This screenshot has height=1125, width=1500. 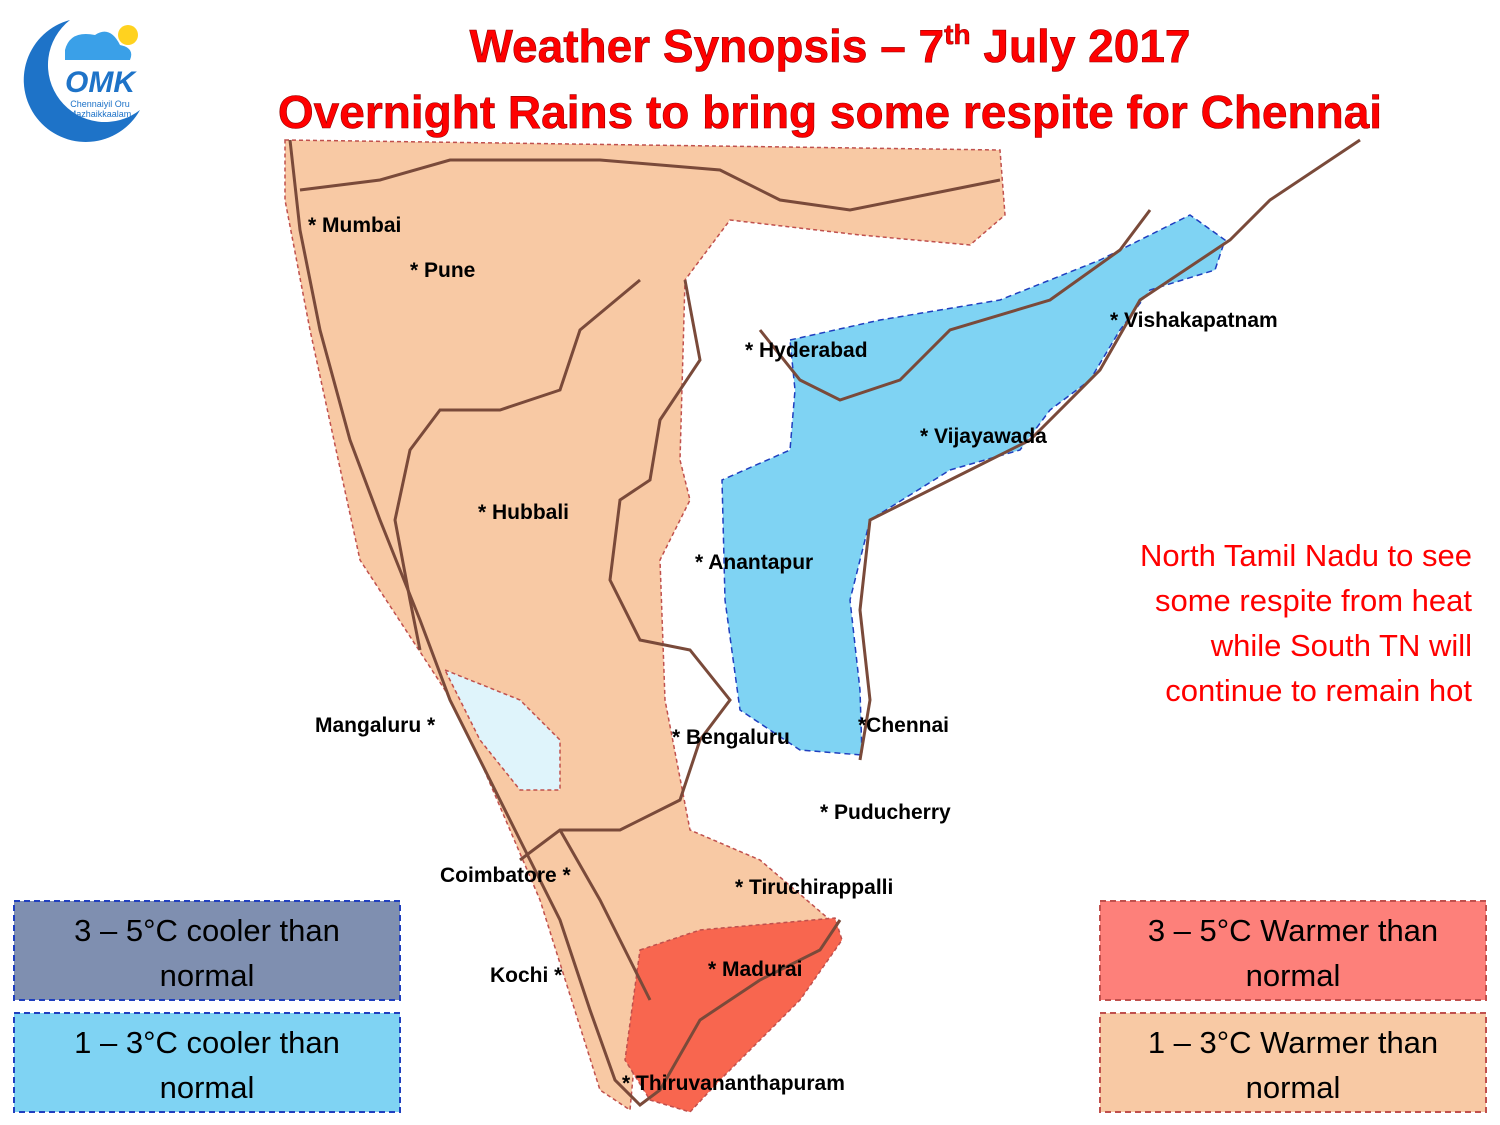 I want to click on city-label: * Mumbai, so click(x=354, y=225).